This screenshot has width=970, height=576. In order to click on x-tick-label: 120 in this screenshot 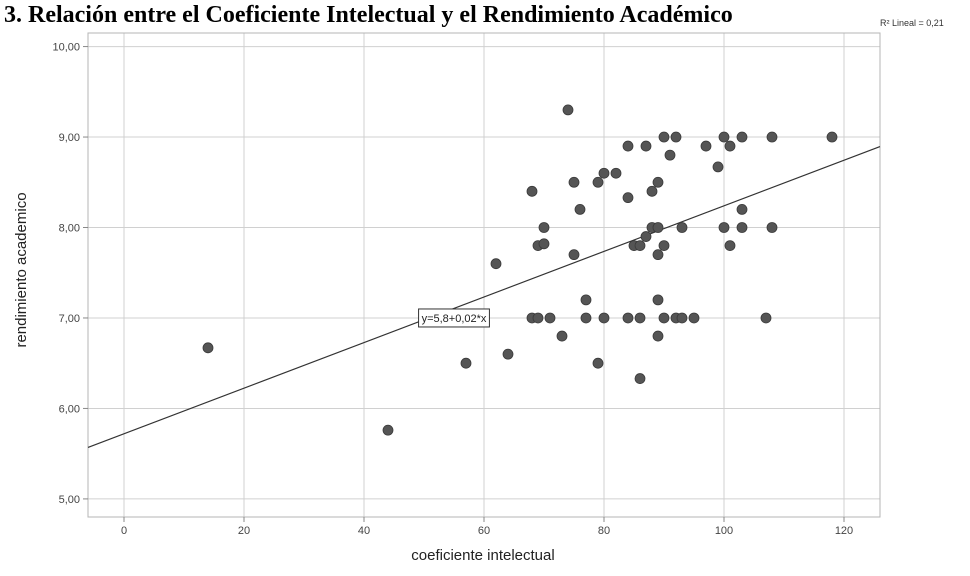, I will do `click(844, 531)`.